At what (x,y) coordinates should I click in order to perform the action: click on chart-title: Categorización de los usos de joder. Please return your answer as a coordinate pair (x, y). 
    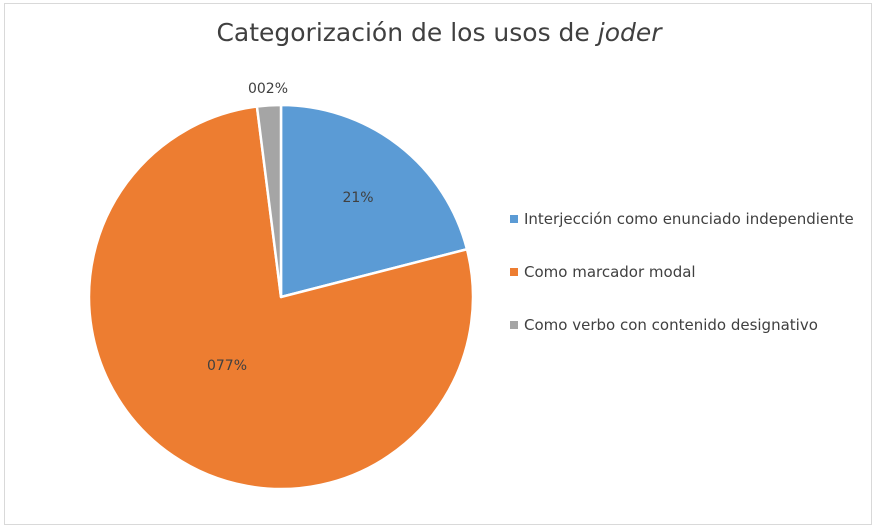
    Looking at the image, I should click on (439, 32).